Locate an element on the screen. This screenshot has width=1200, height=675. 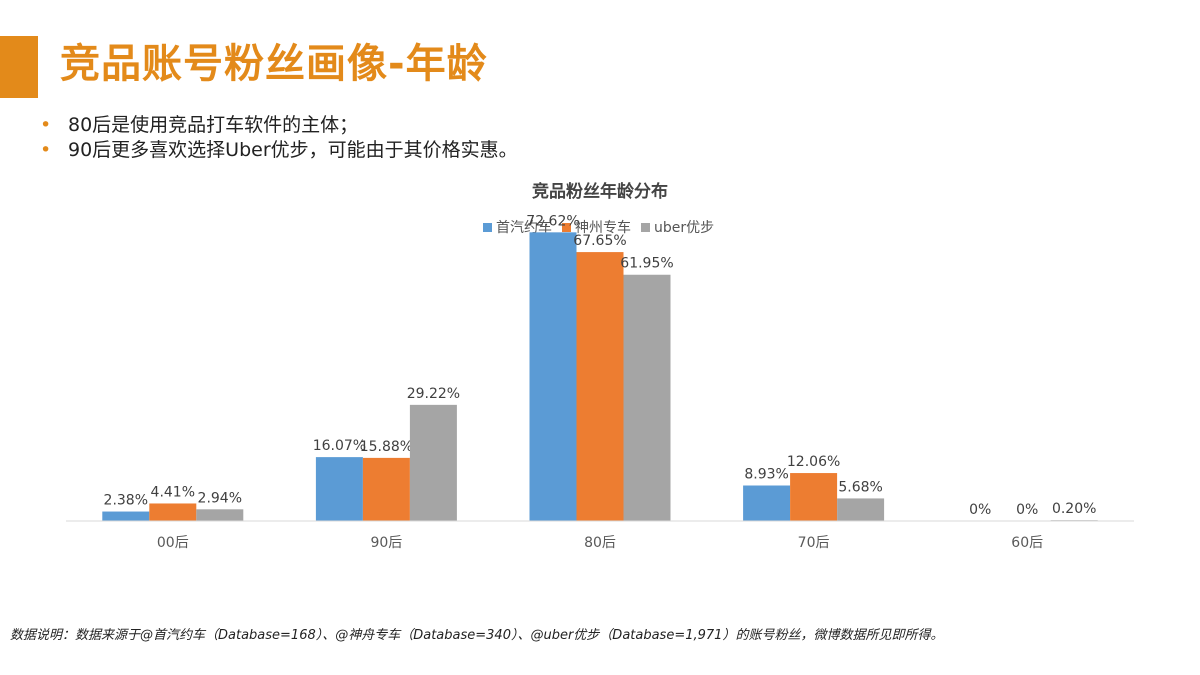
x-axis-ticks: 00后 90后 80后 70后 60后 is located at coordinates (600, 543).